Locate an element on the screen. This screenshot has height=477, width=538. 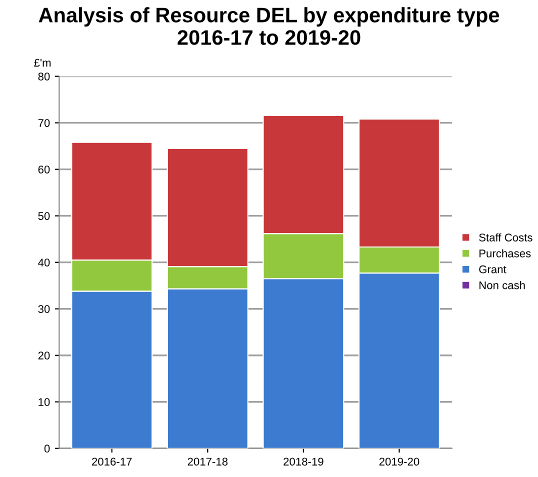
y-tick-label: 70 is located at coordinates (44, 123).